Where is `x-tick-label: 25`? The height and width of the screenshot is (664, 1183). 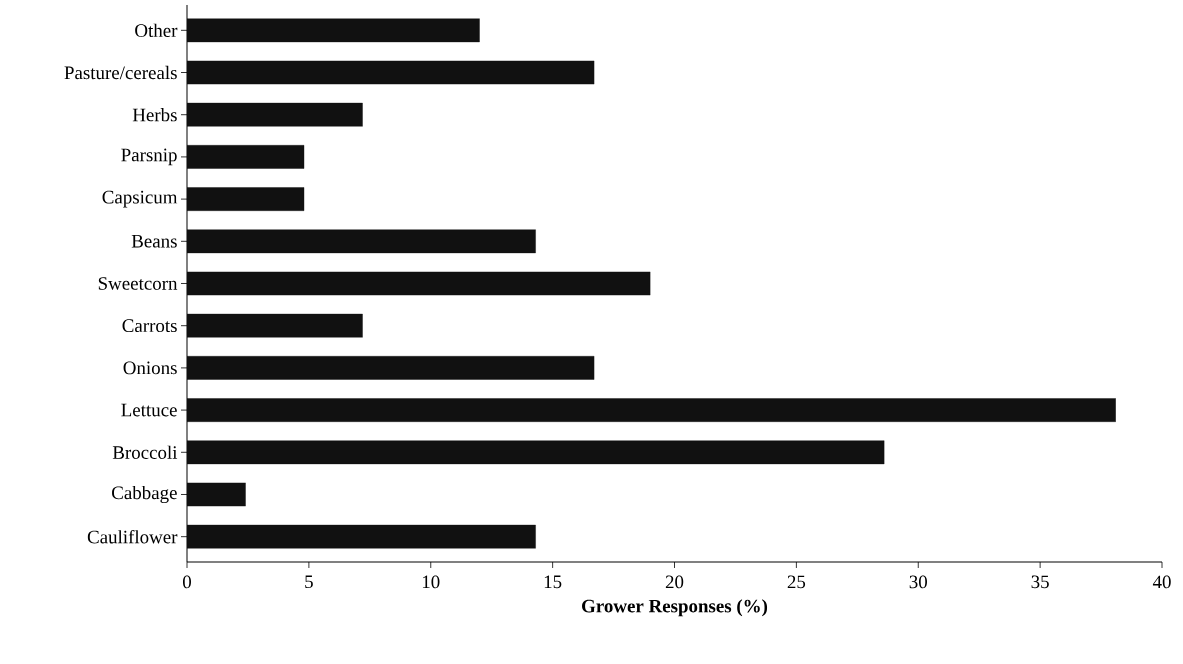
x-tick-label: 25 is located at coordinates (796, 582).